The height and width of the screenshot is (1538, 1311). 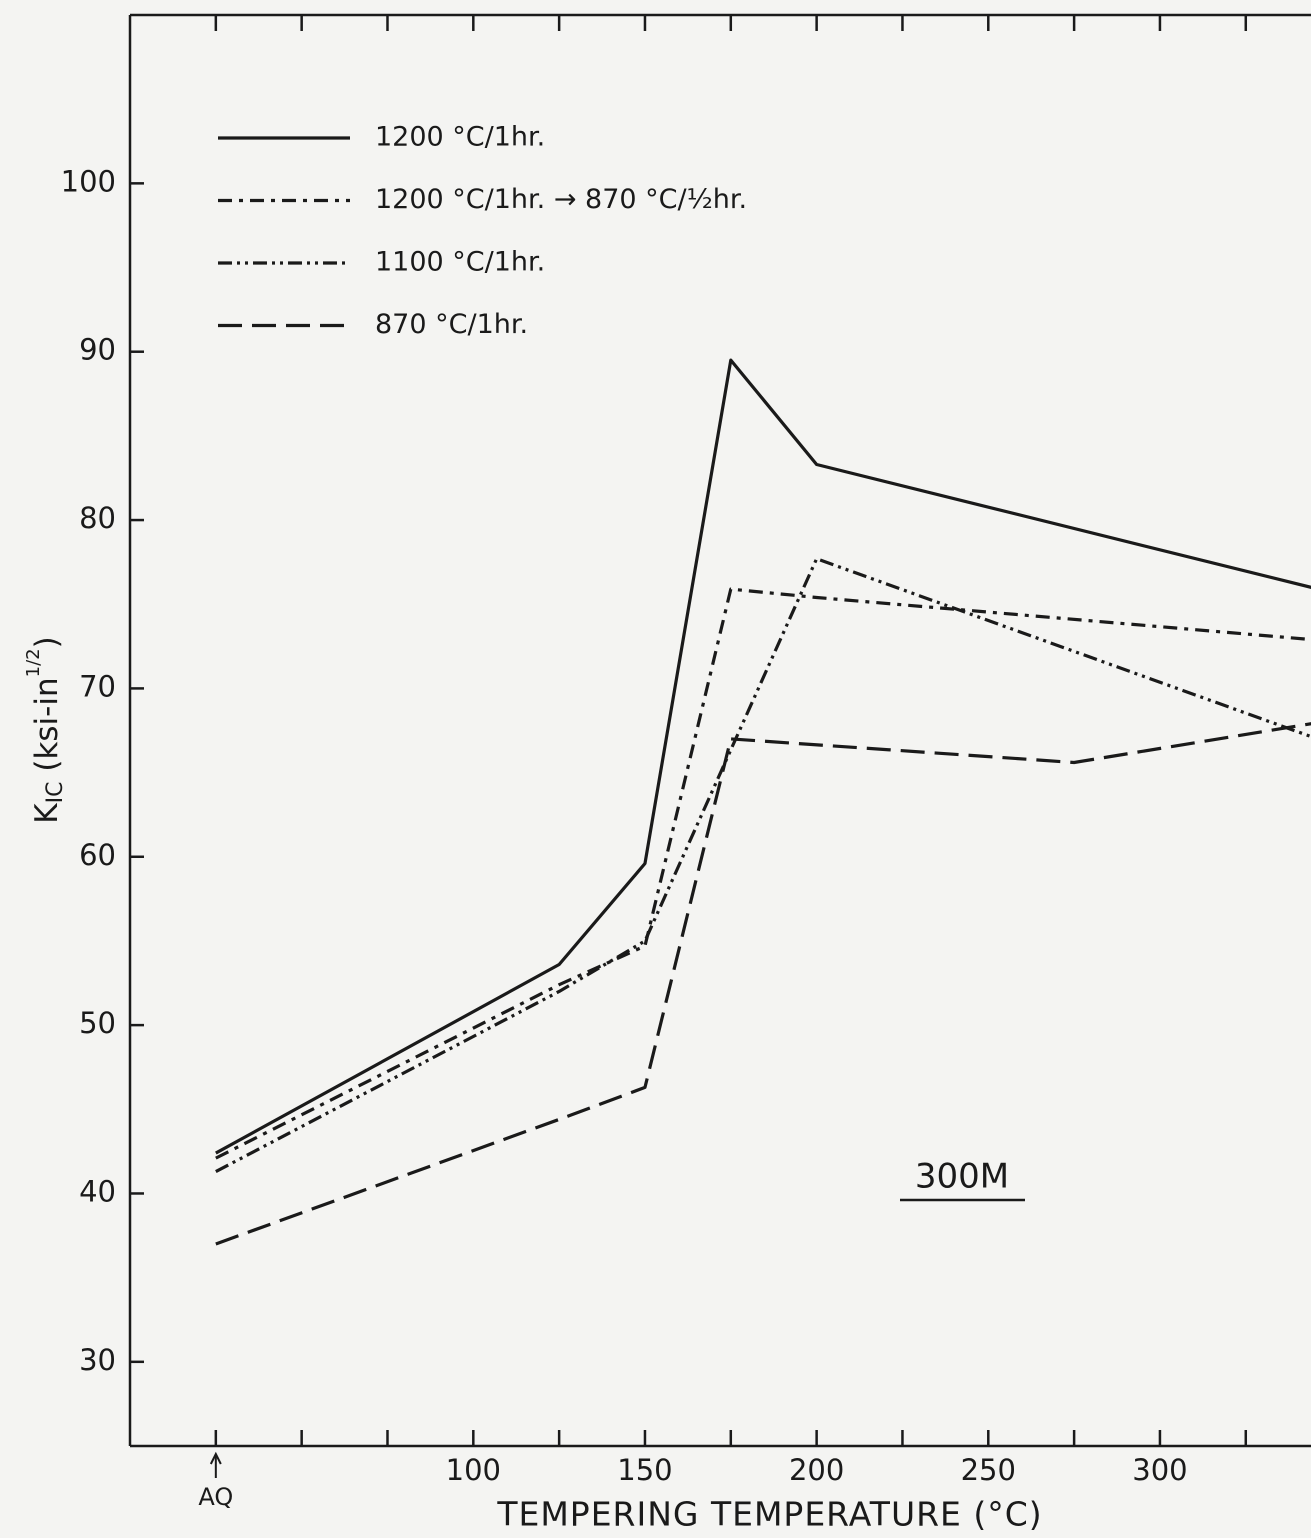 I want to click on legend-label: 1200 °C/1hr. → 870 °C/½hr., so click(x=561, y=199).